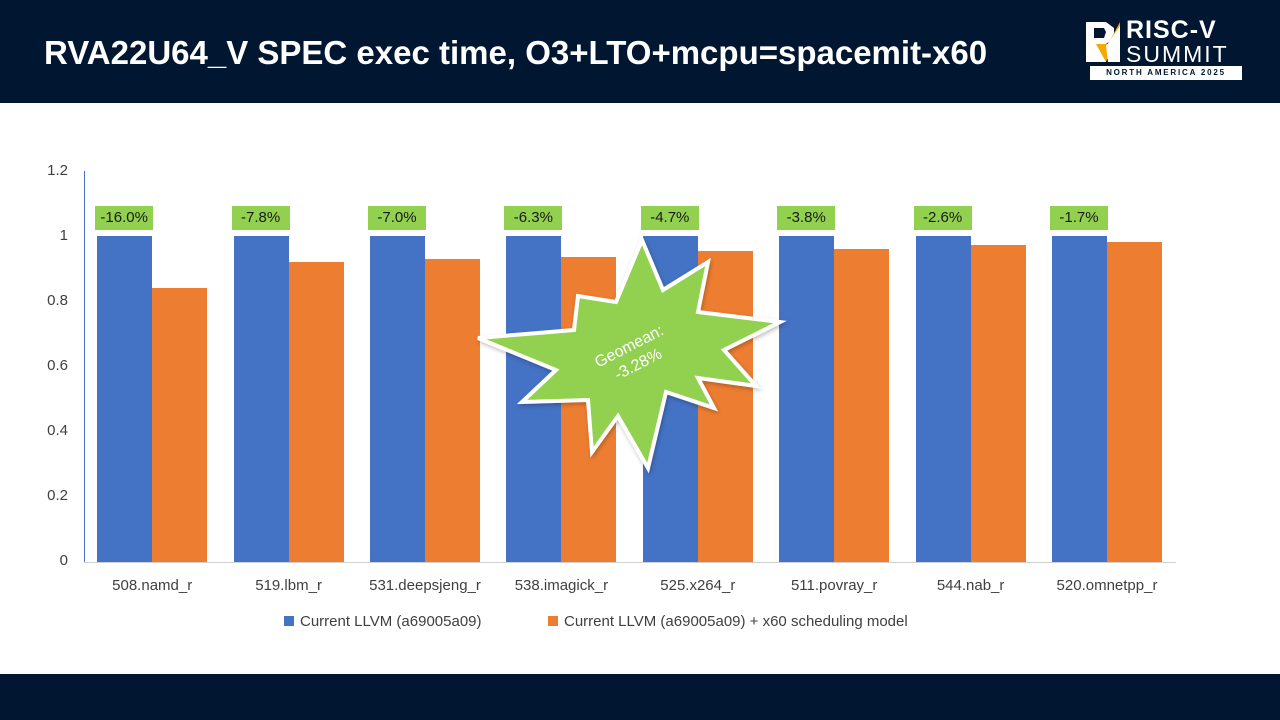 The image size is (1280, 720). I want to click on x-axis-category-label: 519.lbm_r, so click(288, 585).